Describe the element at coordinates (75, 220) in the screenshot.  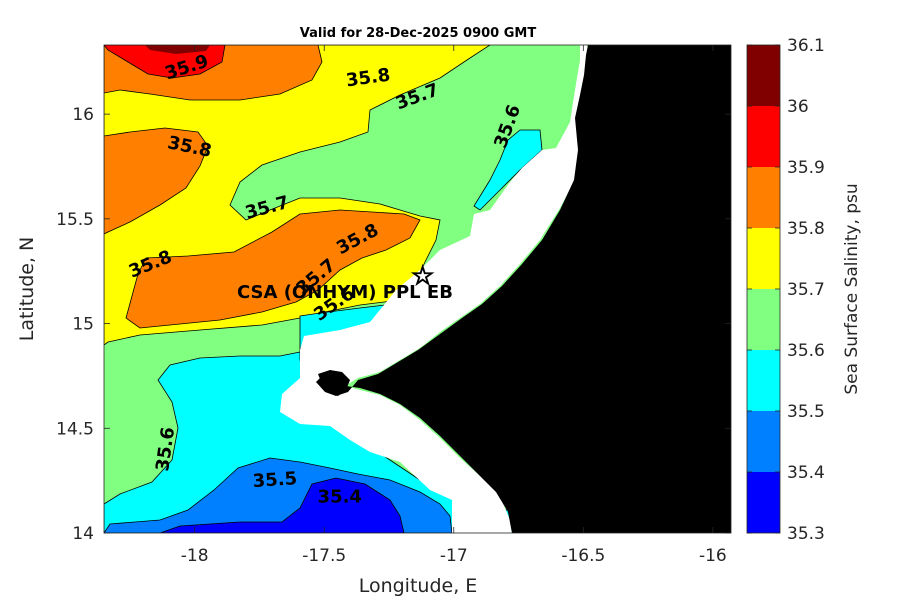
I see `y-tick-label: 15.5` at that location.